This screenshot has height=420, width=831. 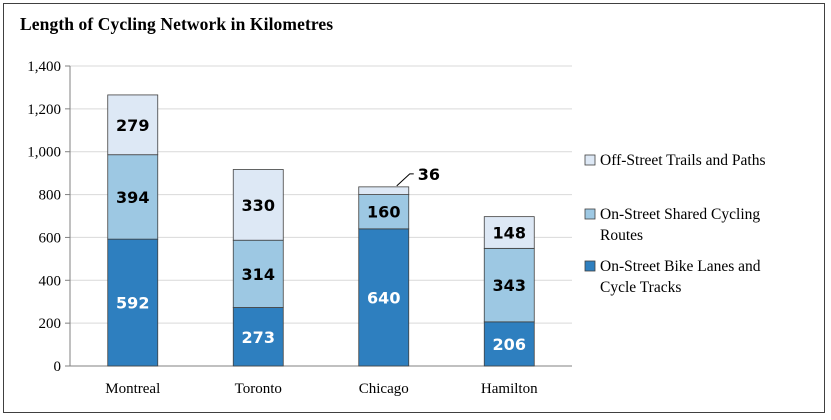 What do you see at coordinates (50, 324) in the screenshot?
I see `y-tick-label: 200` at bounding box center [50, 324].